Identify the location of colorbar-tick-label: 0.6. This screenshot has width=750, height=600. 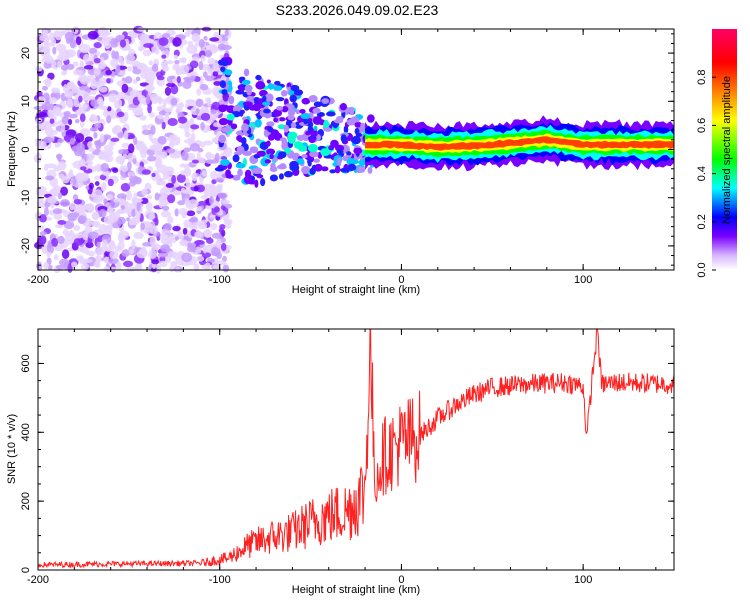
(702, 125).